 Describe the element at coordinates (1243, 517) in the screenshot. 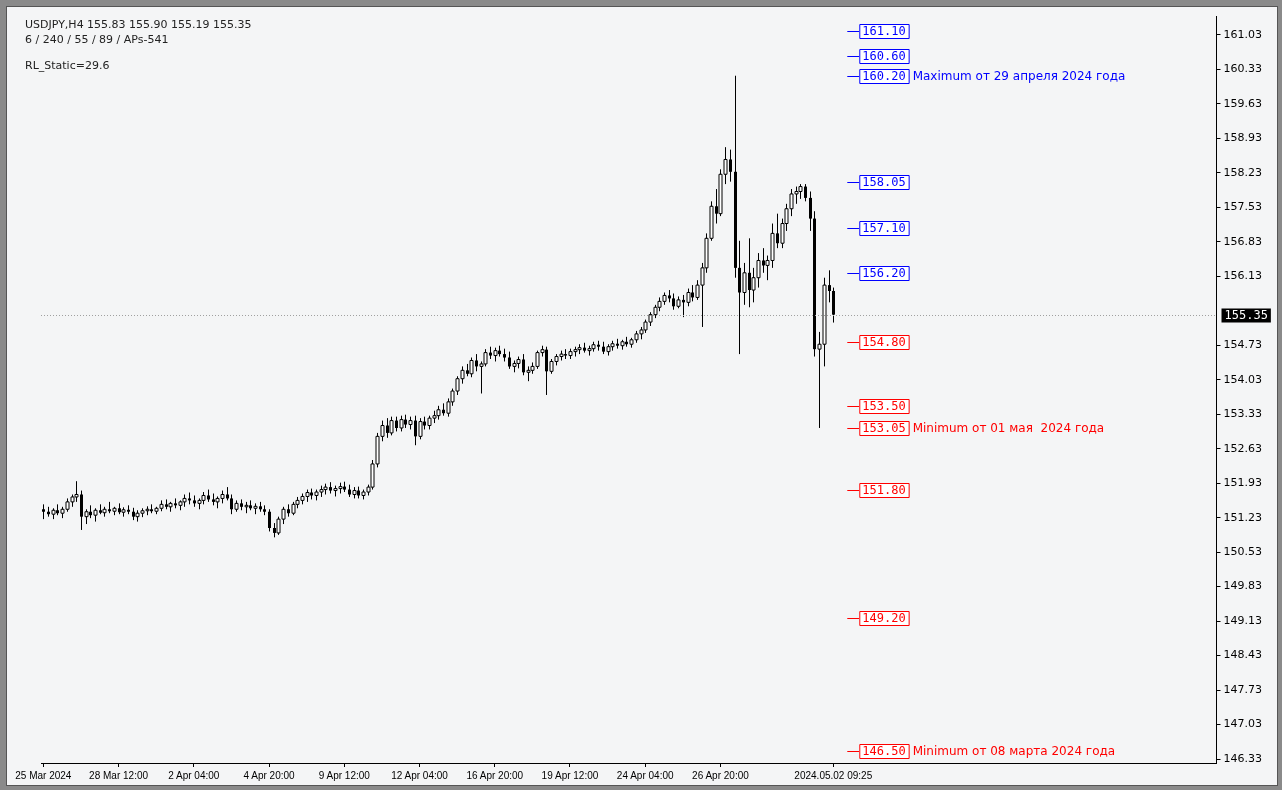

I see `y-tick-label: 151.23` at that location.